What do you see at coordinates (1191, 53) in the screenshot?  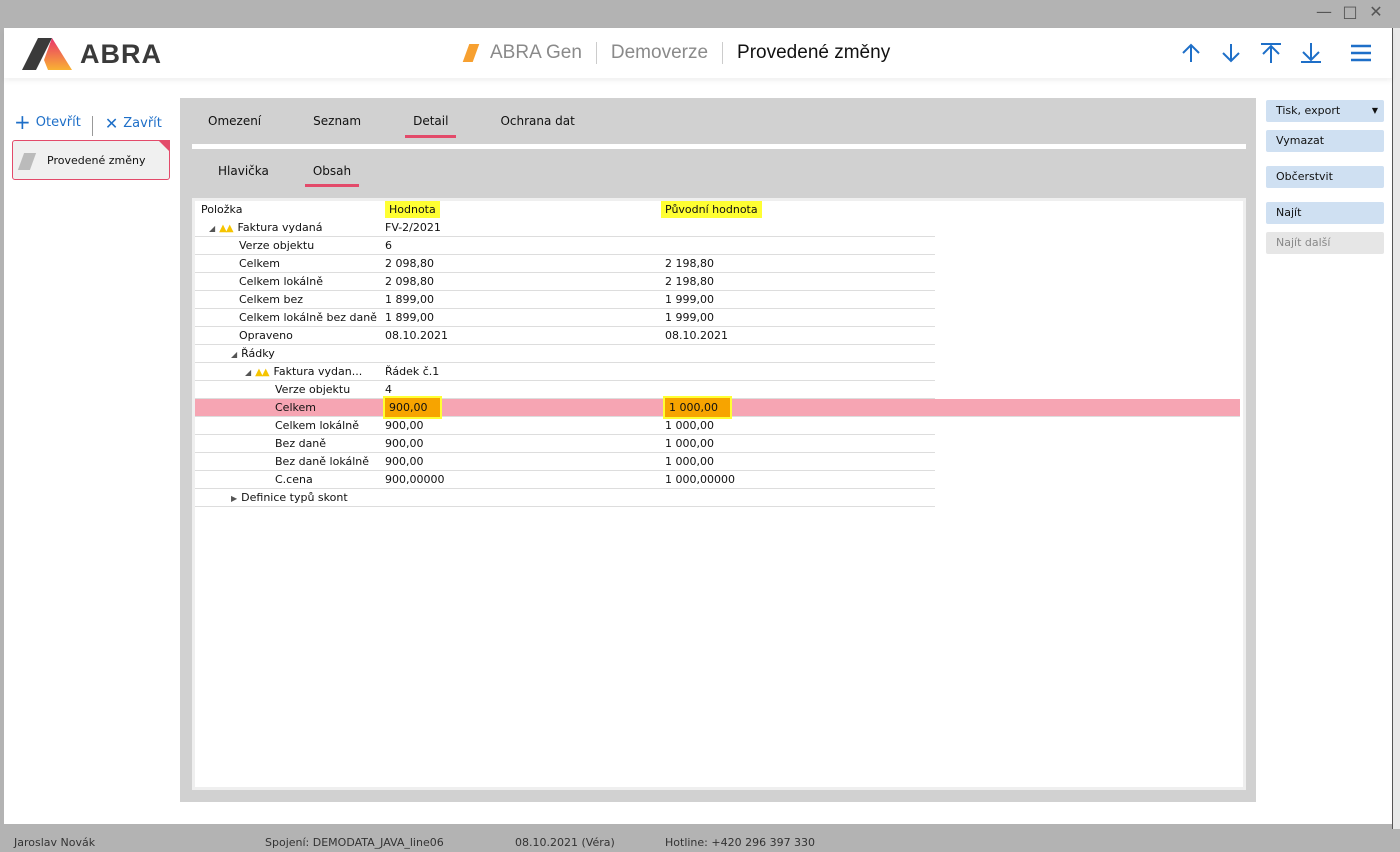 I see `arrow-up-icon` at bounding box center [1191, 53].